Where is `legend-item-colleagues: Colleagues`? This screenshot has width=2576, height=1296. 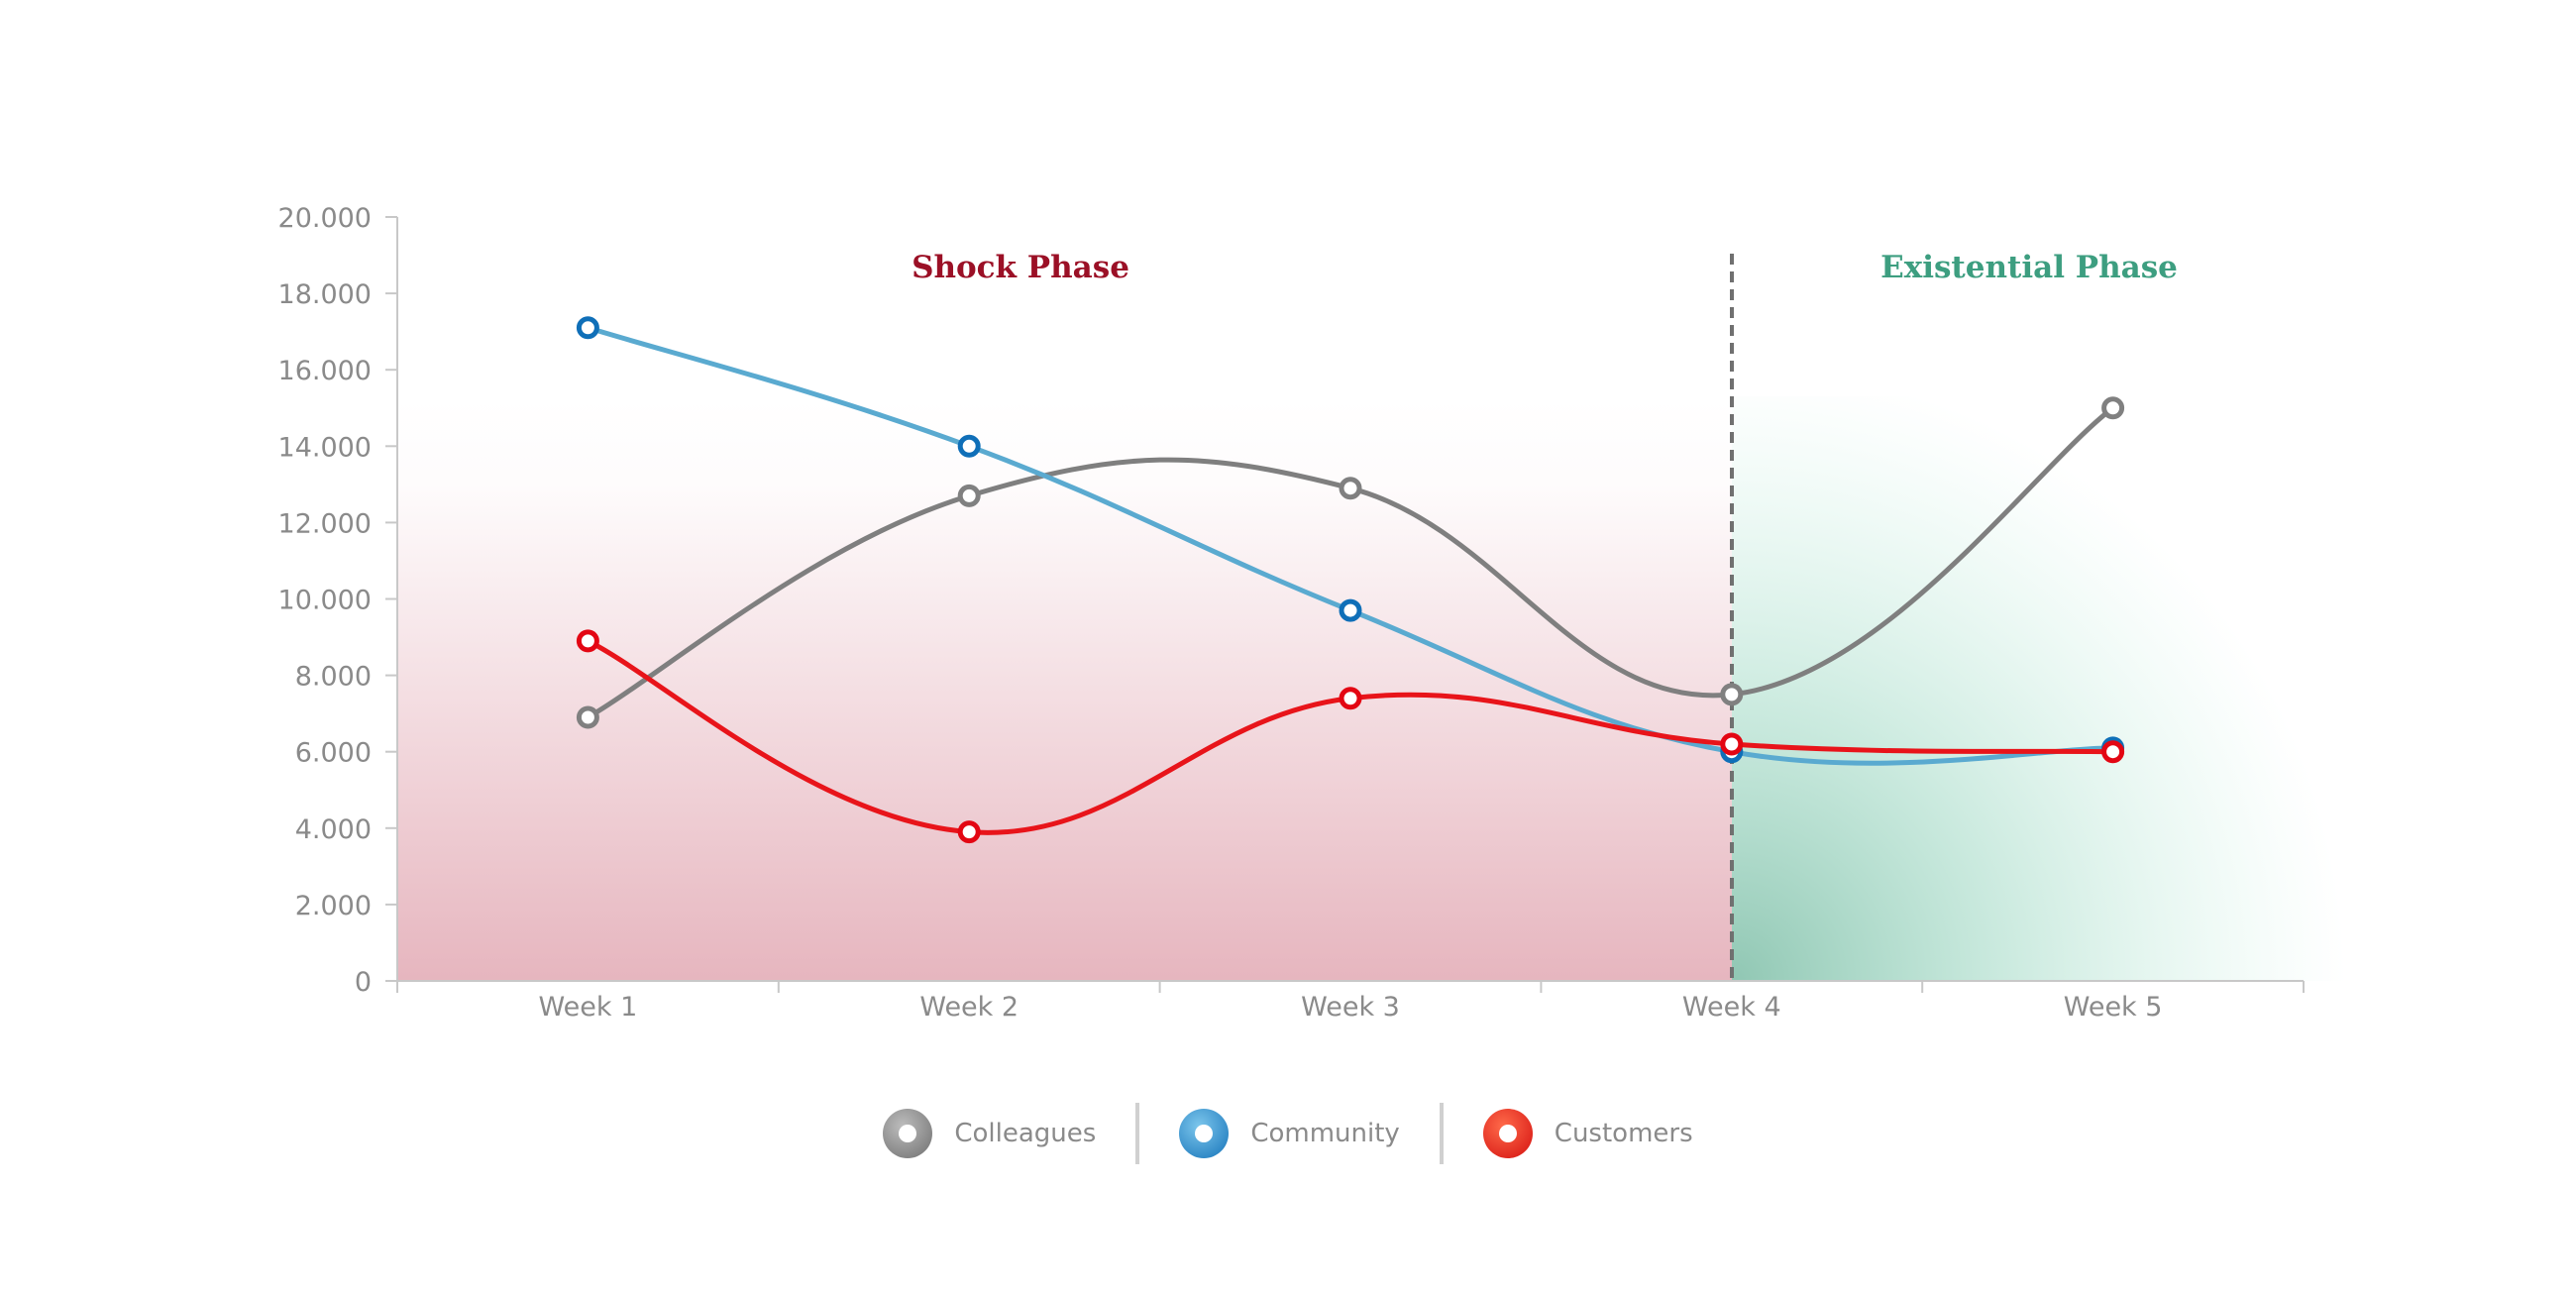 legend-item-colleagues: Colleagues is located at coordinates (989, 1134).